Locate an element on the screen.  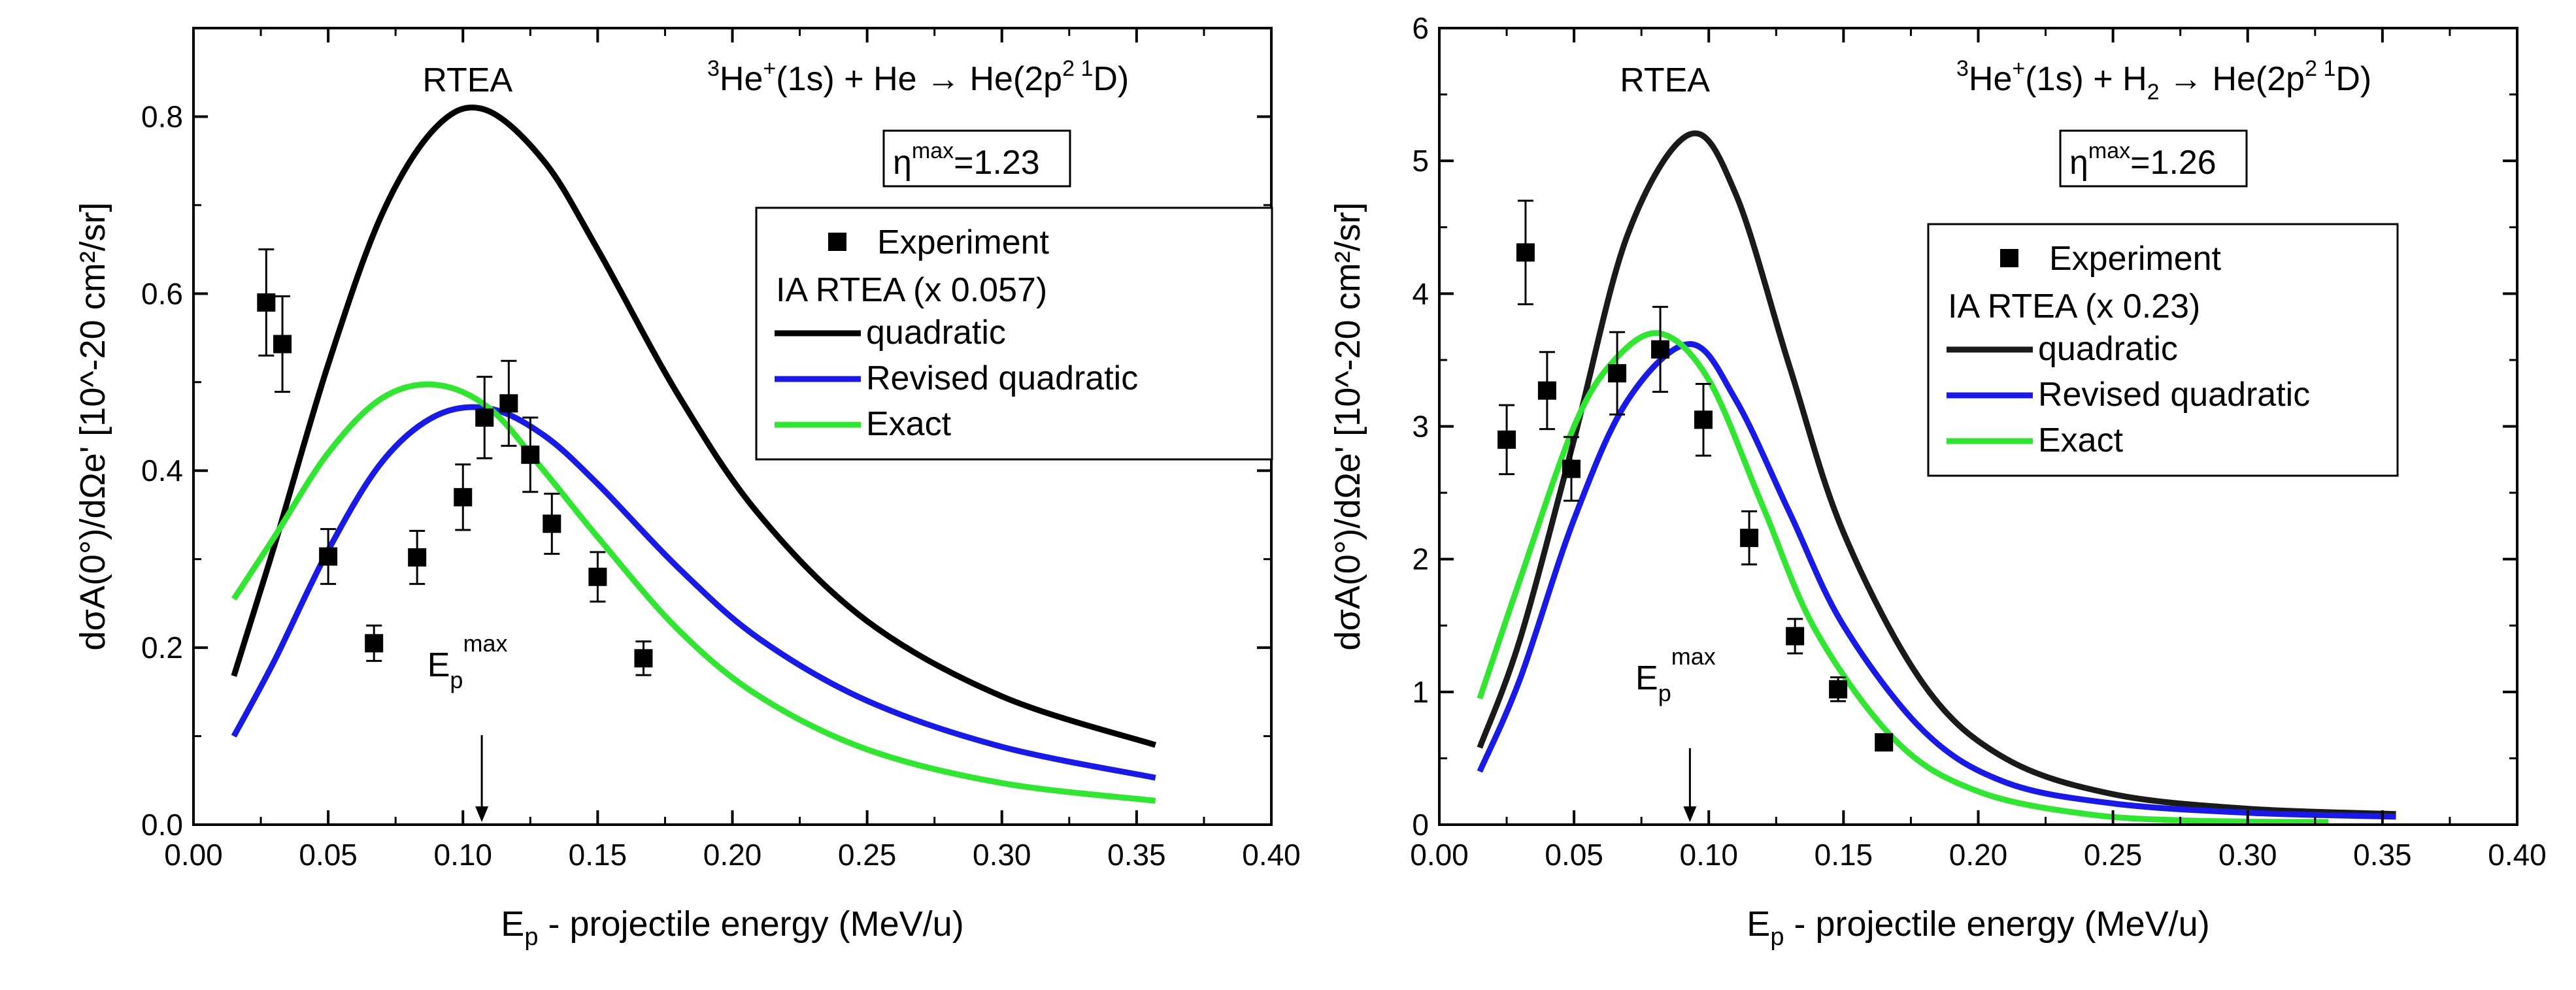
epmax-arrow-head is located at coordinates (482, 814).